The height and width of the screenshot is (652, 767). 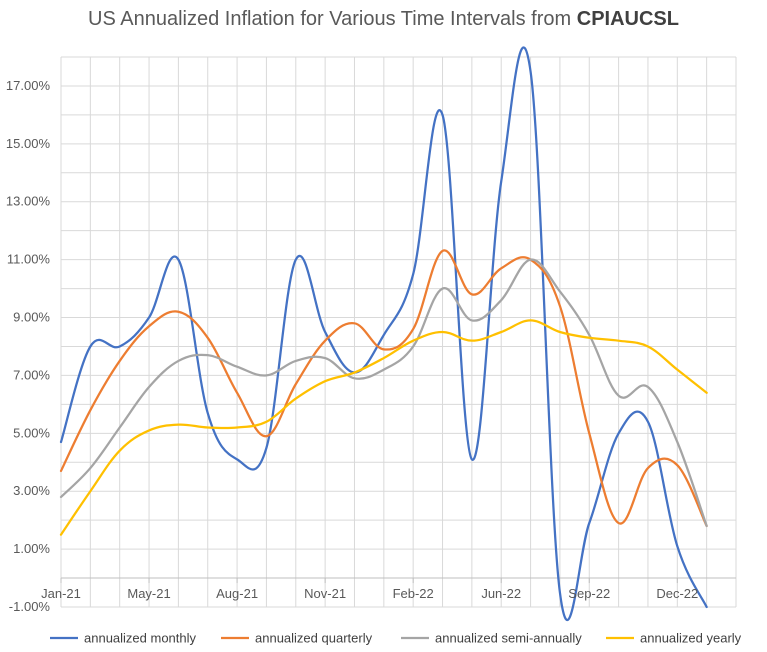 I want to click on x-tick-label: Sep-22, so click(x=589, y=593).